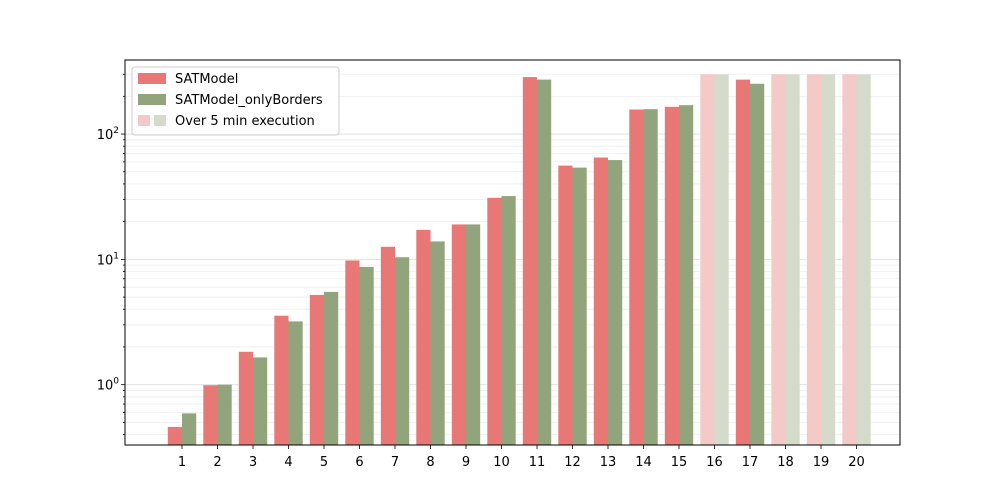 Image resolution: width=1000 pixels, height=500 pixels. What do you see at coordinates (152, 99) in the screenshot?
I see `legend-swatch-satmodel-onlyborders` at bounding box center [152, 99].